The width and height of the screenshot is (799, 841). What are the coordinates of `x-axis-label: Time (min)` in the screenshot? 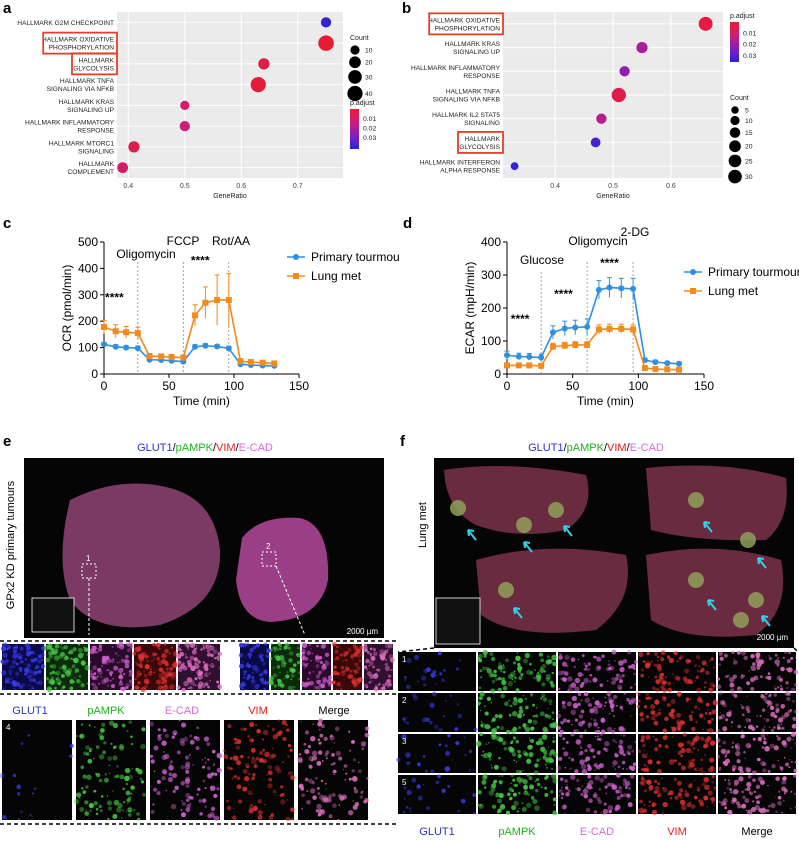 It's located at (201, 401).